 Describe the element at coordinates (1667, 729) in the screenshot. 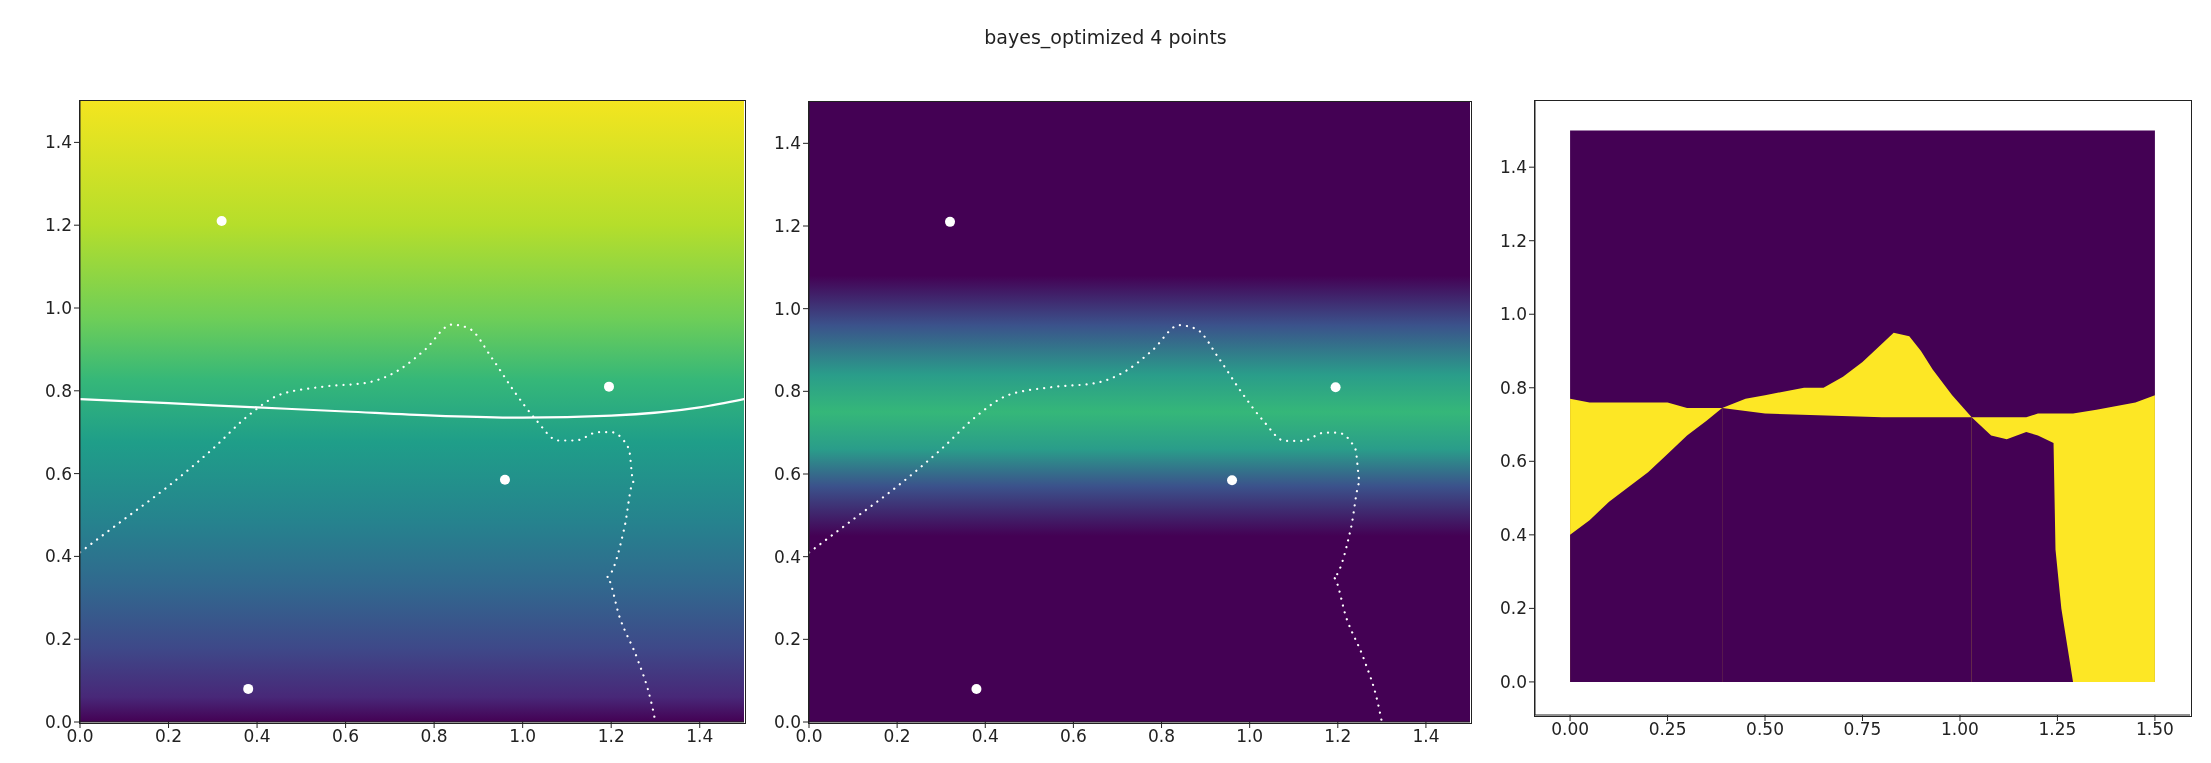

I see `x-tick-label: 0.25` at that location.